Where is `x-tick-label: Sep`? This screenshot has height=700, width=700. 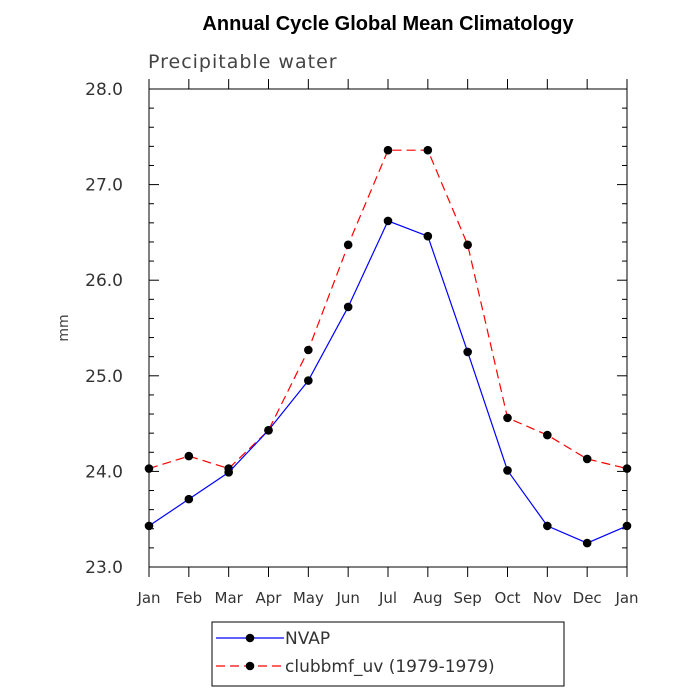
x-tick-label: Sep is located at coordinates (468, 598).